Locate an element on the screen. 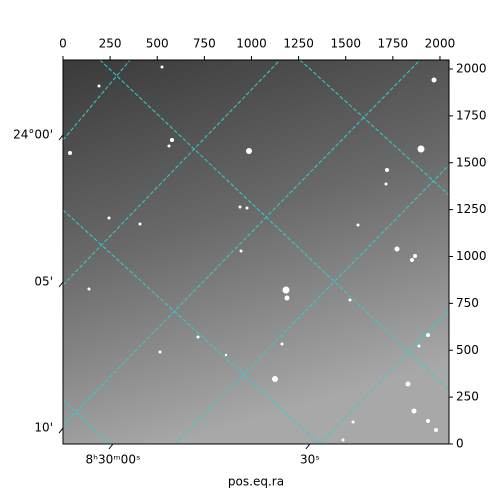 This screenshot has width=500, height=504. dec-tick-label: 10' is located at coordinates (43, 428).